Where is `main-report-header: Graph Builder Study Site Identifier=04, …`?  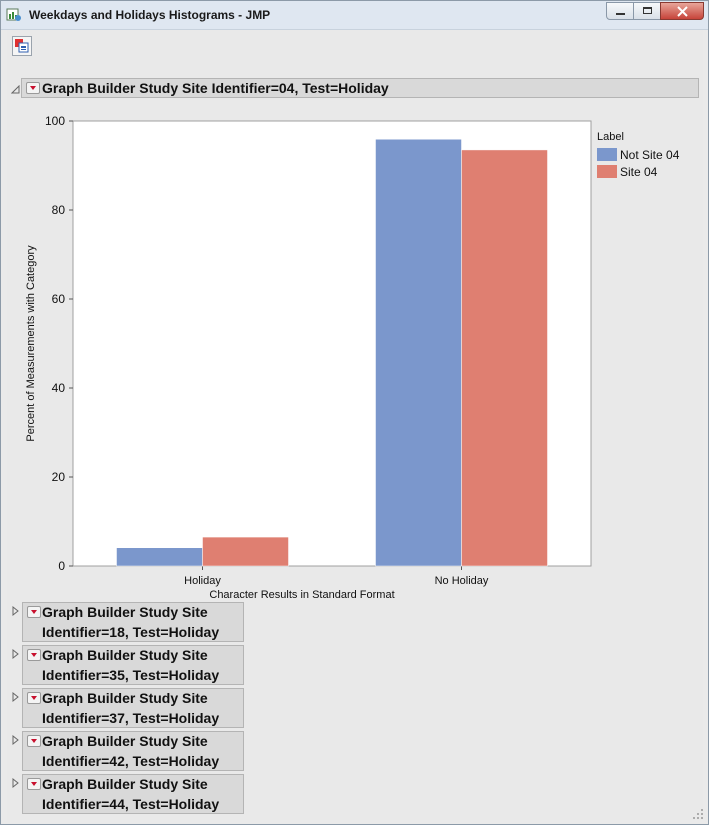
main-report-header: Graph Builder Study Site Identifier=04, … is located at coordinates (360, 88).